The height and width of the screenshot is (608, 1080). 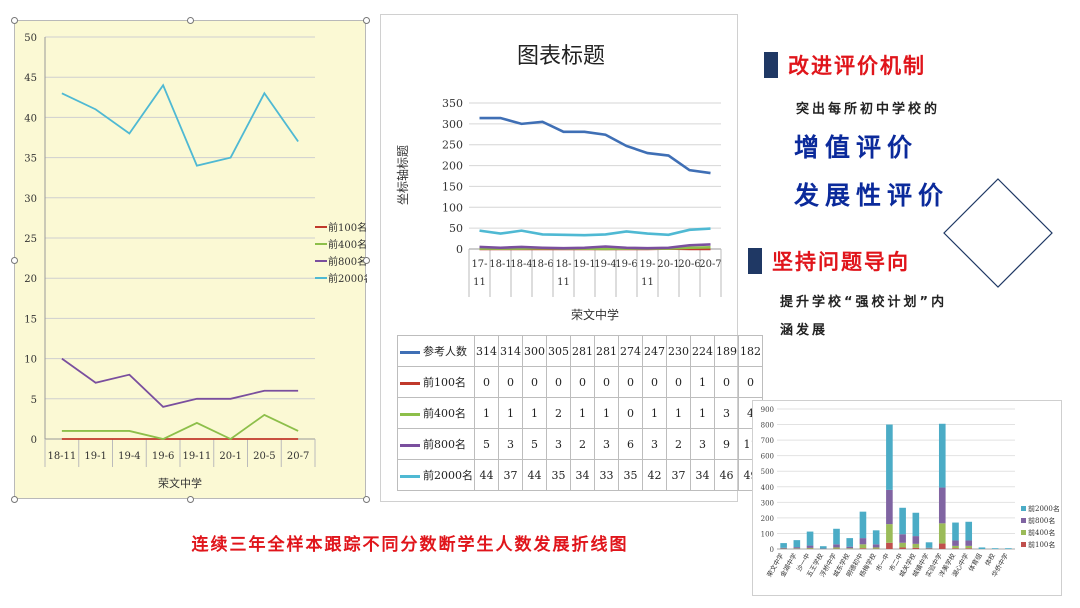 What do you see at coordinates (767, 488) in the screenshot?
I see `y-tick-label: 400` at bounding box center [767, 488].